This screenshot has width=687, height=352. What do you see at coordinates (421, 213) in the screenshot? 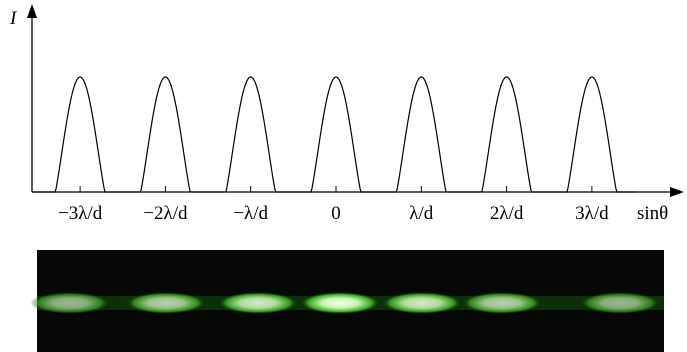
I see `x-tick-label: λ/d` at bounding box center [421, 213].